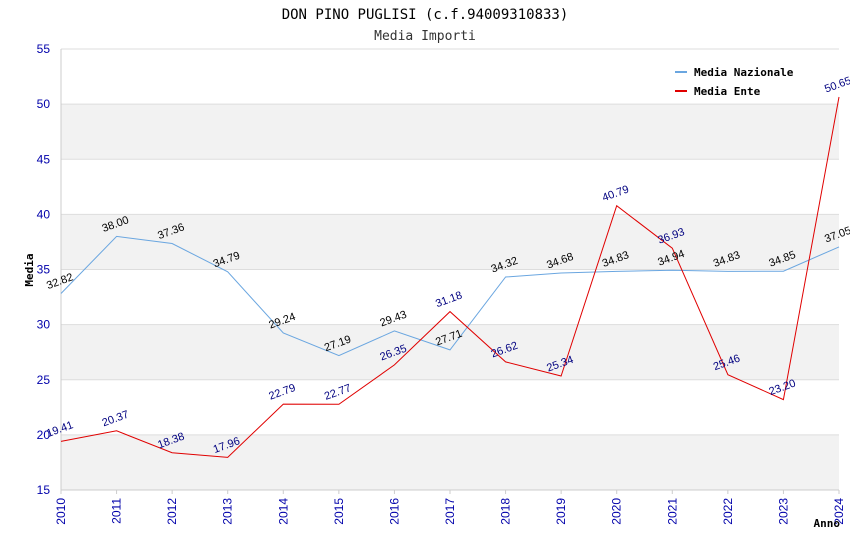 The height and width of the screenshot is (550, 850). What do you see at coordinates (172, 511) in the screenshot?
I see `x-tick-label: 2012` at bounding box center [172, 511].